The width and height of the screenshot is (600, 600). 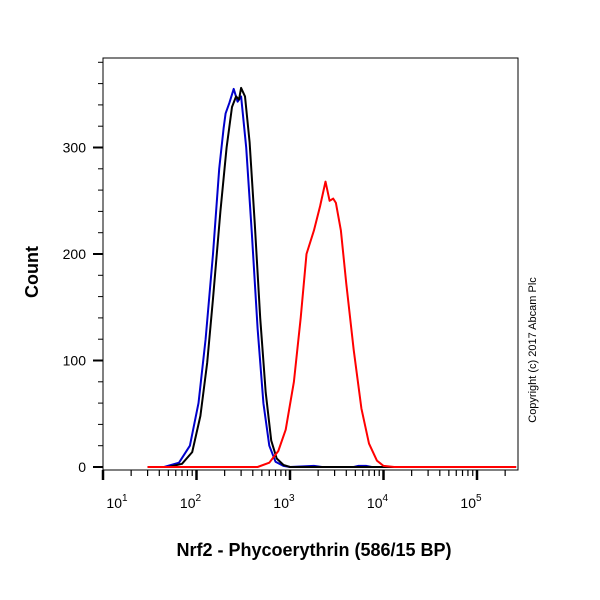 I want to click on x-tick-exponent: 5, so click(x=479, y=498).